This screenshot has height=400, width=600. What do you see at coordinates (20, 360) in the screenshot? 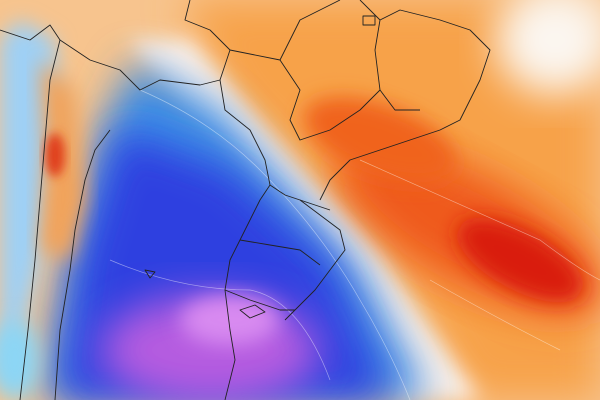
I see `coastal-cool` at bounding box center [20, 360].